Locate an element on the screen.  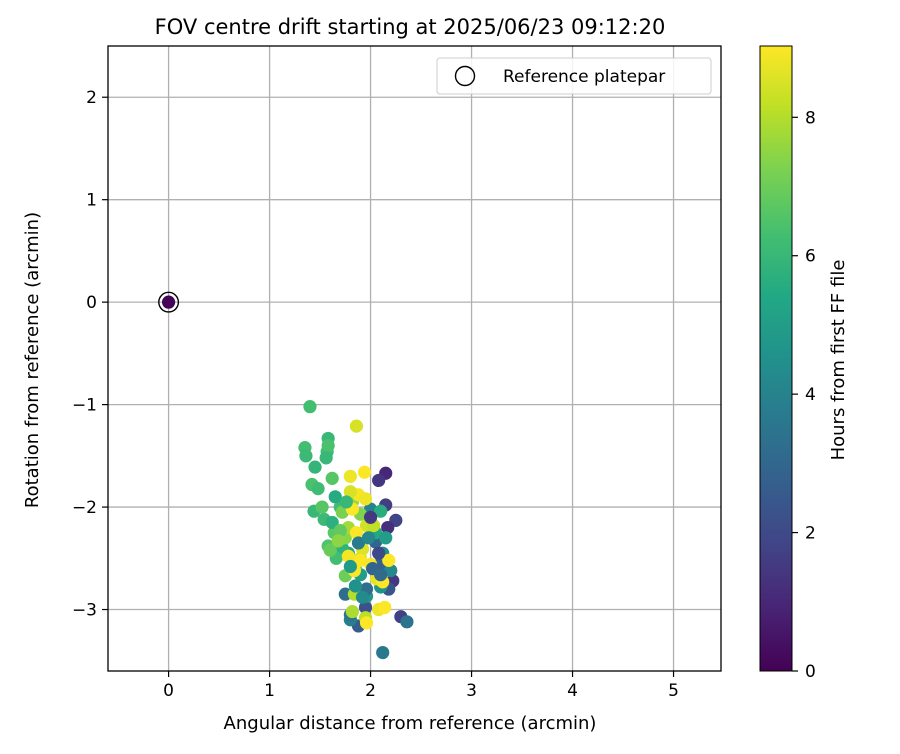
legend-marker-icon is located at coordinates (465, 76).